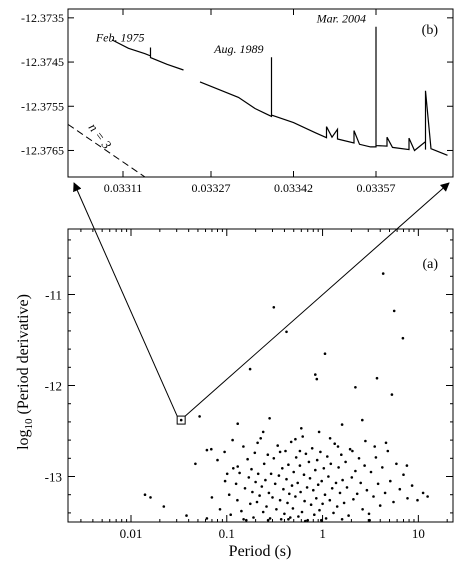  Describe the element at coordinates (42, 18) in the screenshot. I see `panel-b-y-tick-label: -12.3735` at that location.